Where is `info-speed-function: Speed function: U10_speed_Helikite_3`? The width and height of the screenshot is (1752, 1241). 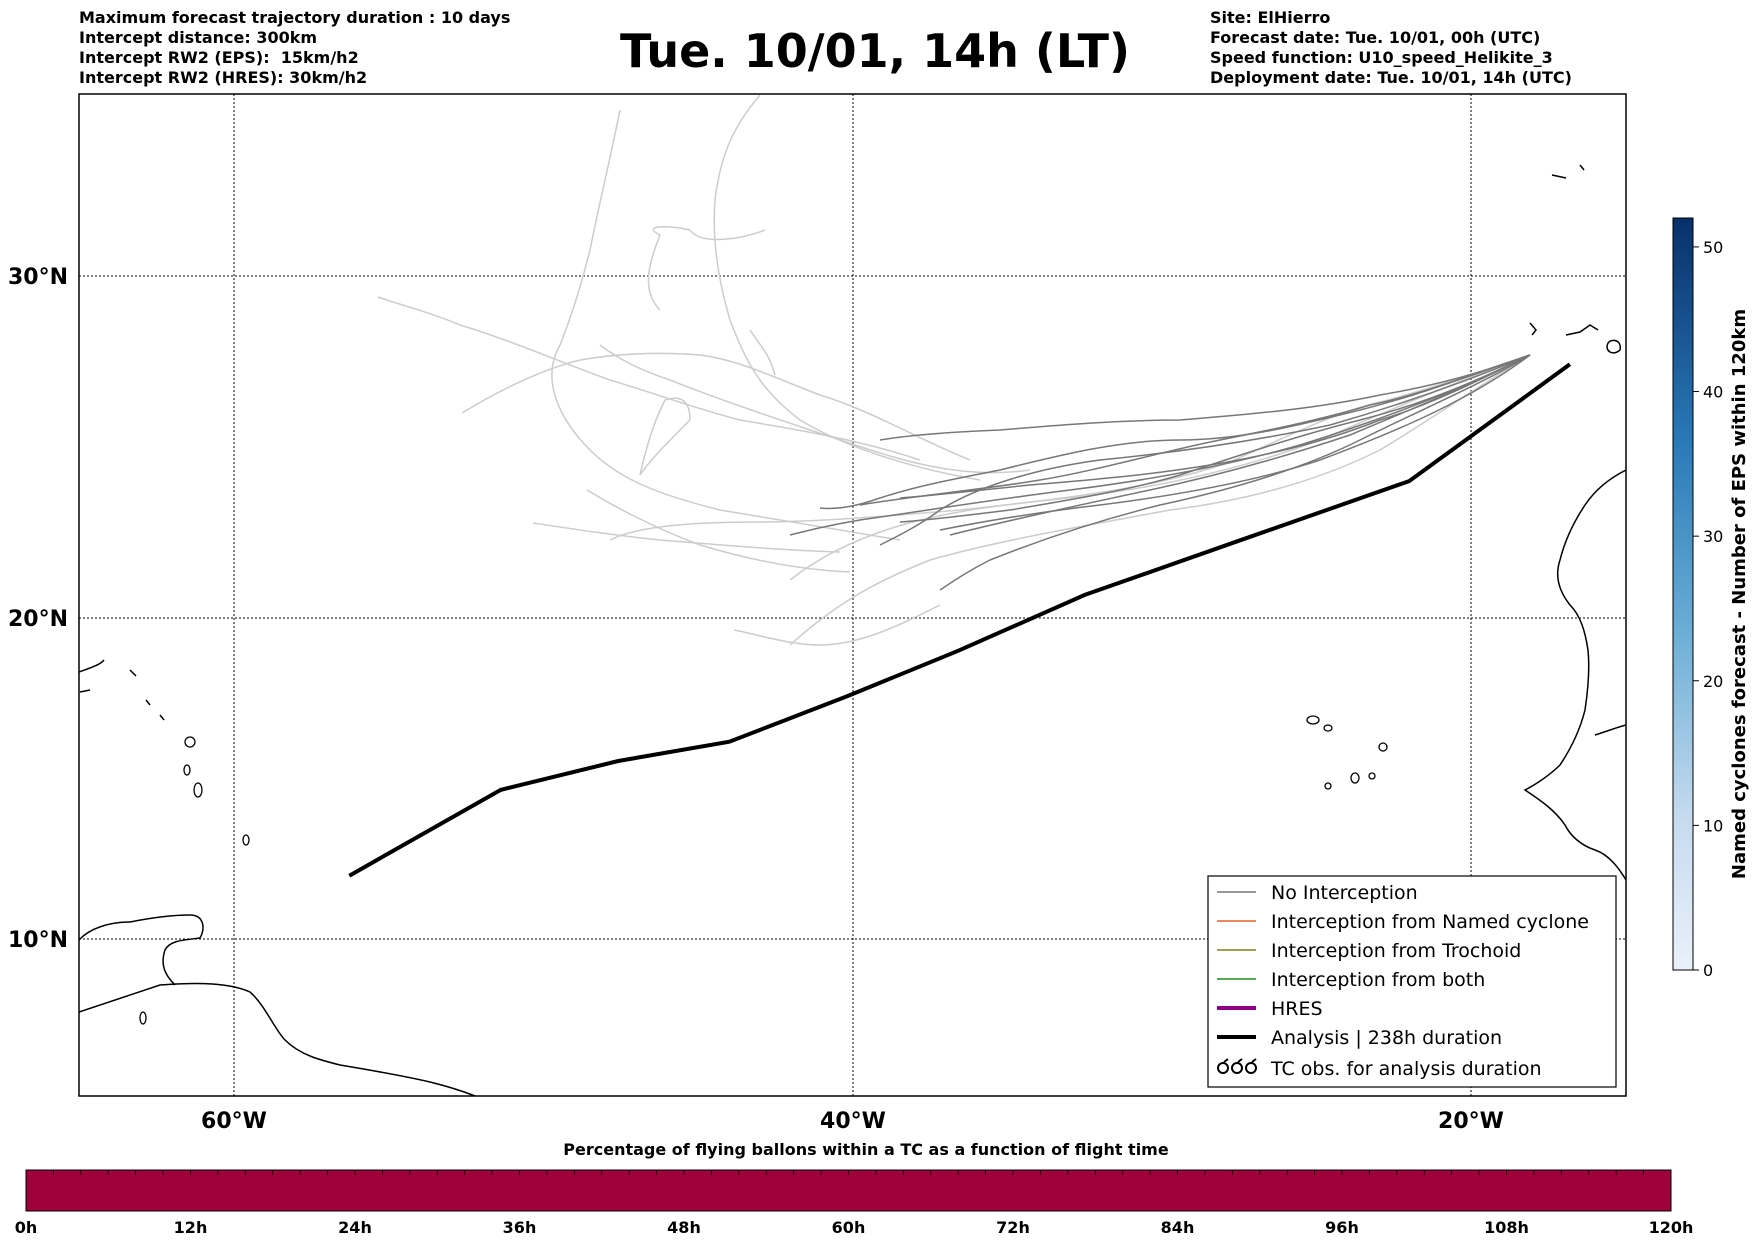
info-speed-function: Speed function: U10_speed_Helikite_3 is located at coordinates (1381, 57).